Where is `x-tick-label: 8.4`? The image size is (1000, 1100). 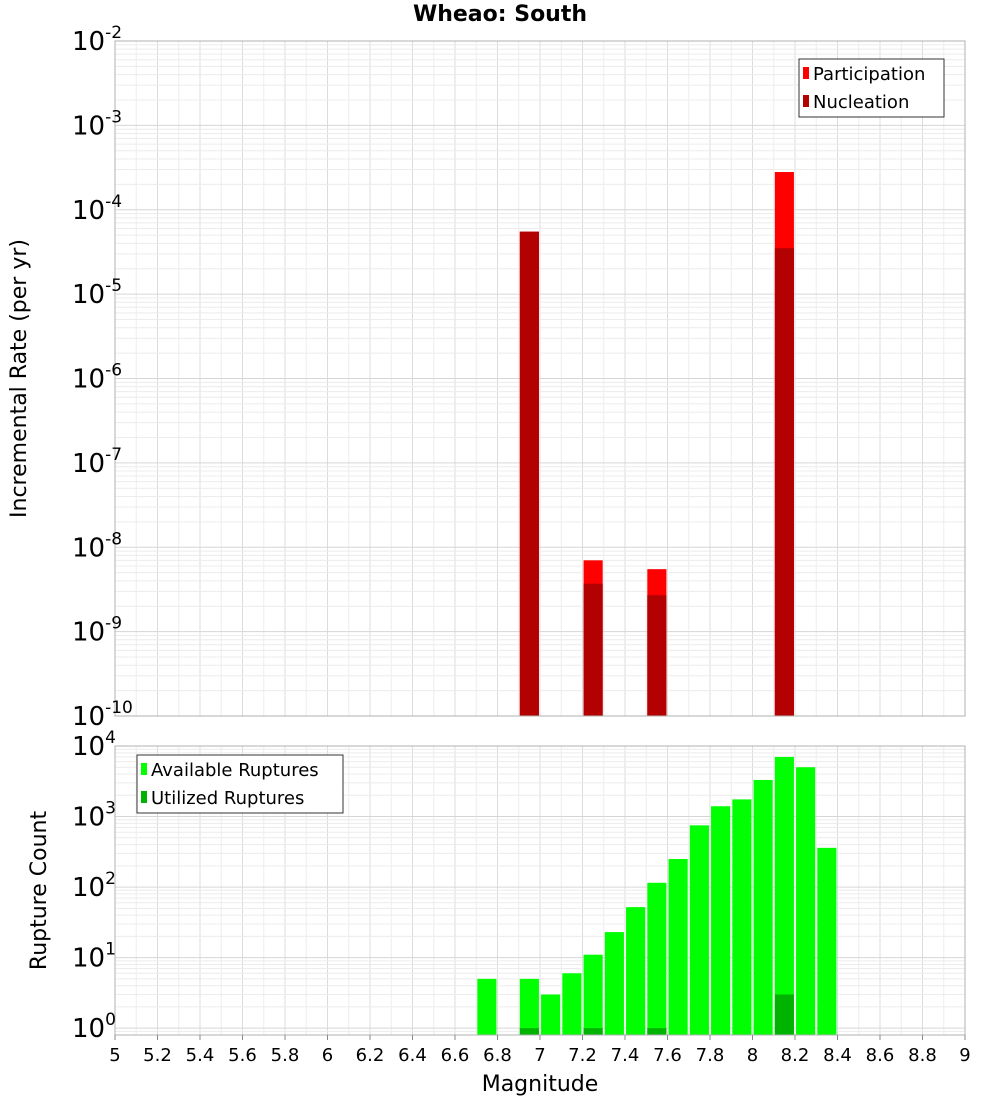 x-tick-label: 8.4 is located at coordinates (837, 1055).